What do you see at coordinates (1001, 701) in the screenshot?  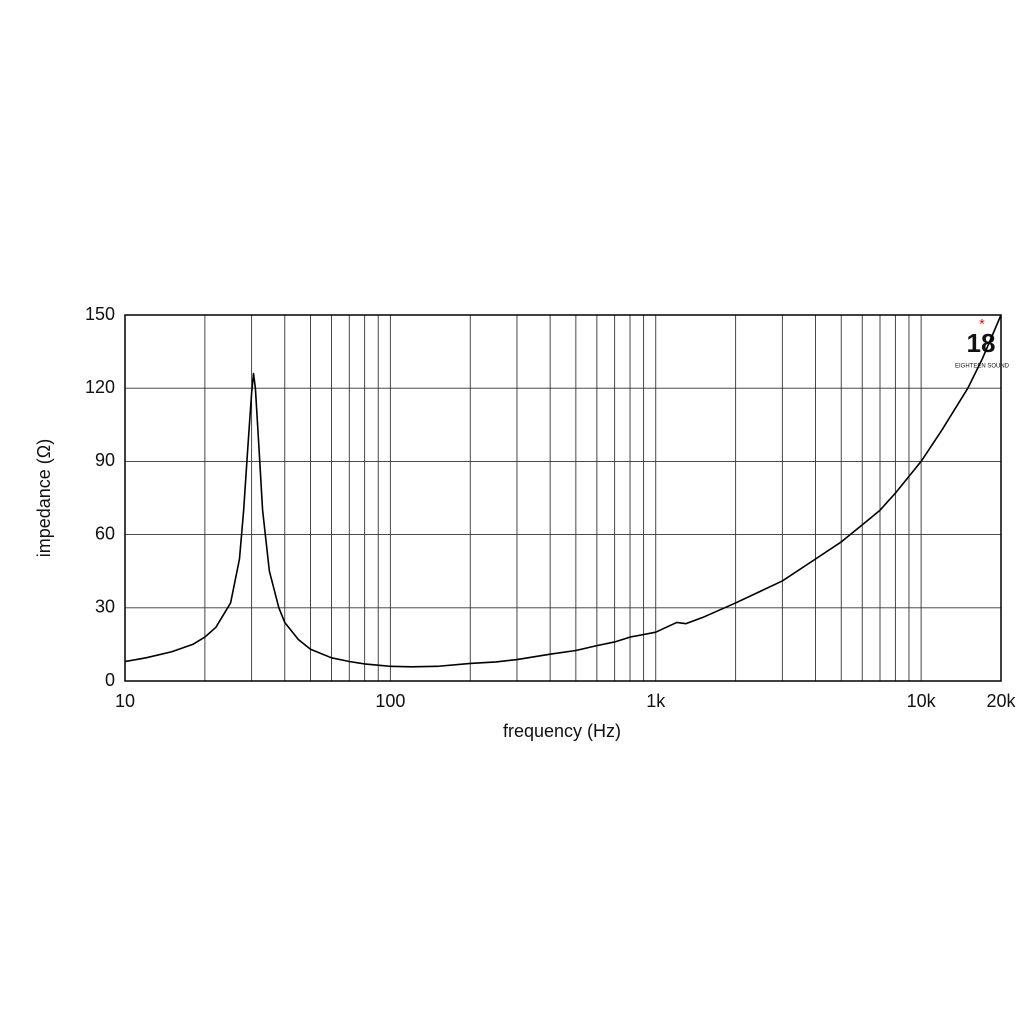 I see `x-tick-label: 20k` at bounding box center [1001, 701].